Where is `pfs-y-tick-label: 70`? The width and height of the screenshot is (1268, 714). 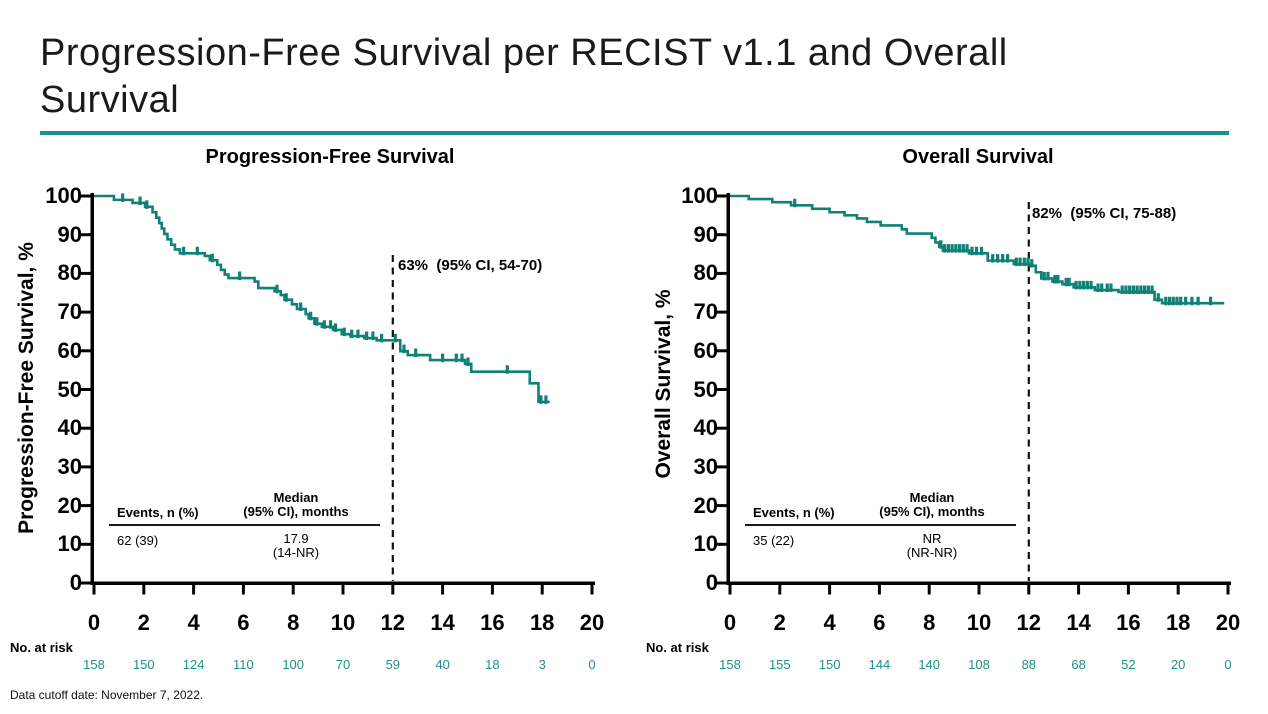 pfs-y-tick-label: 70 is located at coordinates (69, 312).